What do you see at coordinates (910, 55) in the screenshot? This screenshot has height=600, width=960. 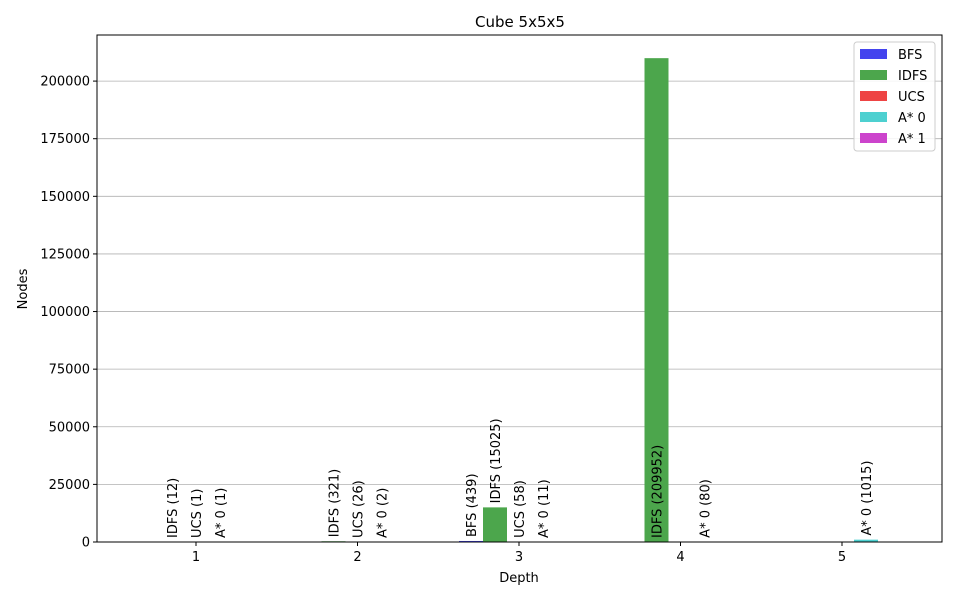 I see `legend-entry: BFS` at bounding box center [910, 55].